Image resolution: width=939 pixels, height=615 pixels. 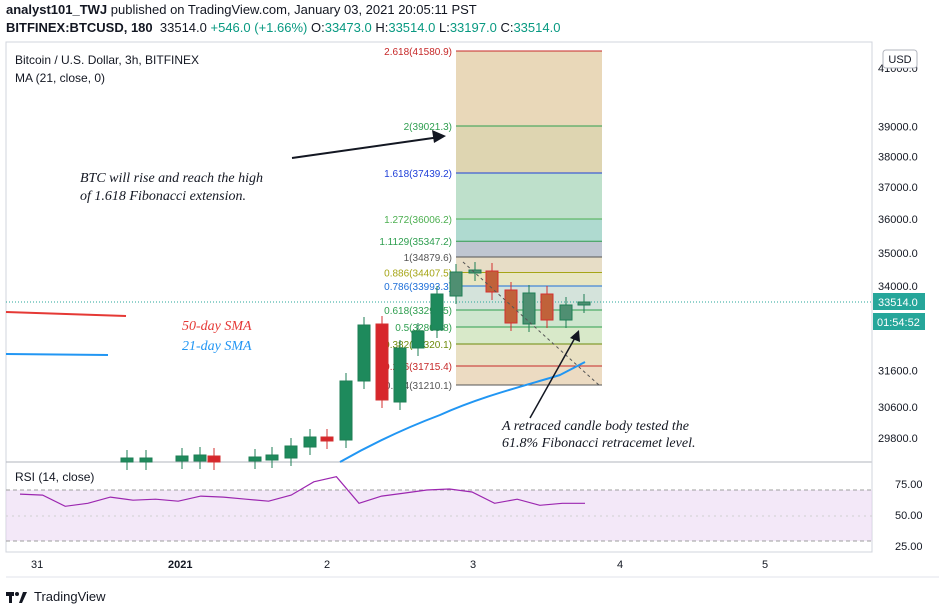 What do you see at coordinates (620, 565) in the screenshot?
I see `time-tick-4: 4` at bounding box center [620, 565].